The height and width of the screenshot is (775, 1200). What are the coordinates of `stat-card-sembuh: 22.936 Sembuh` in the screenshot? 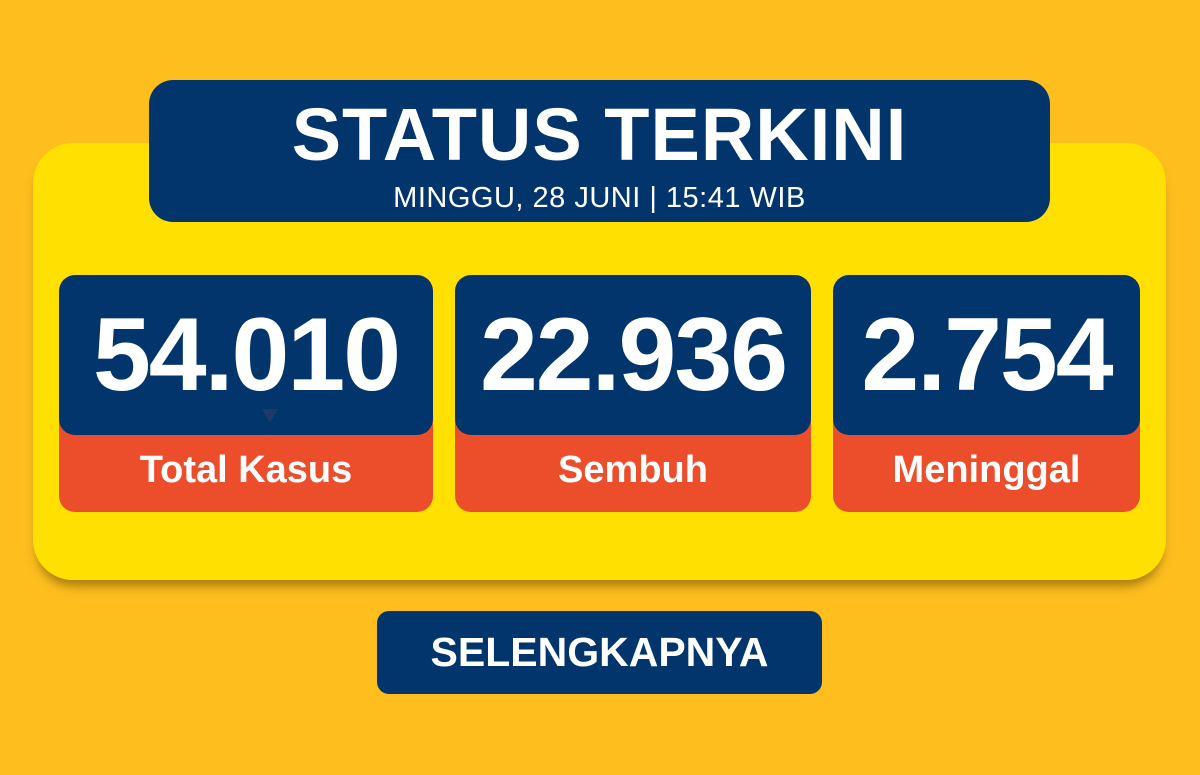 It's located at (633, 393).